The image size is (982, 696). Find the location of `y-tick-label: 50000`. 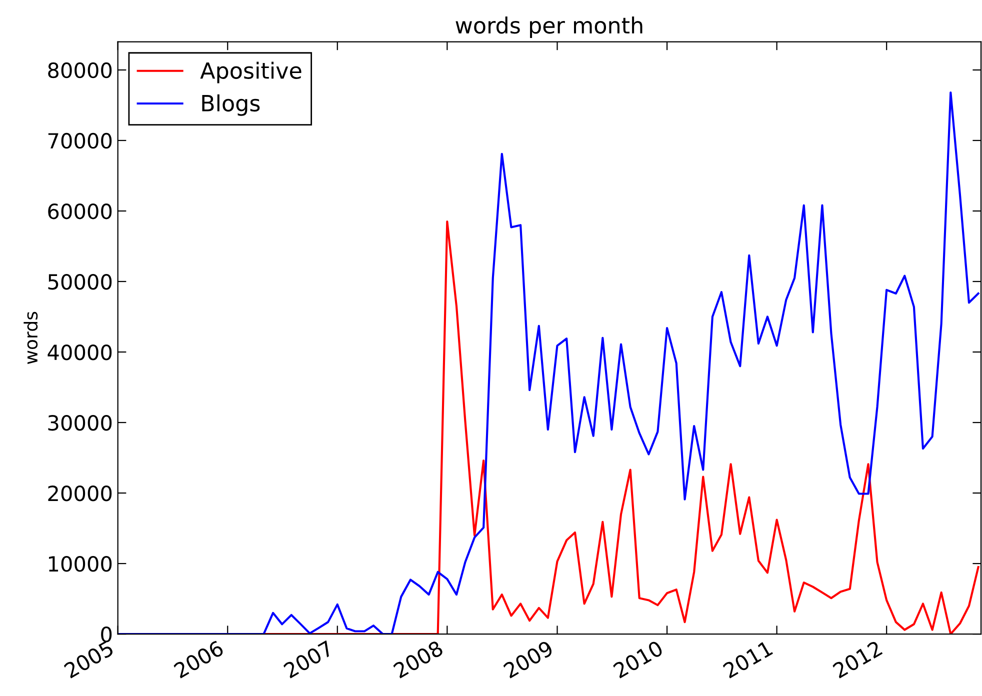

y-tick-label: 50000 is located at coordinates (80, 282).